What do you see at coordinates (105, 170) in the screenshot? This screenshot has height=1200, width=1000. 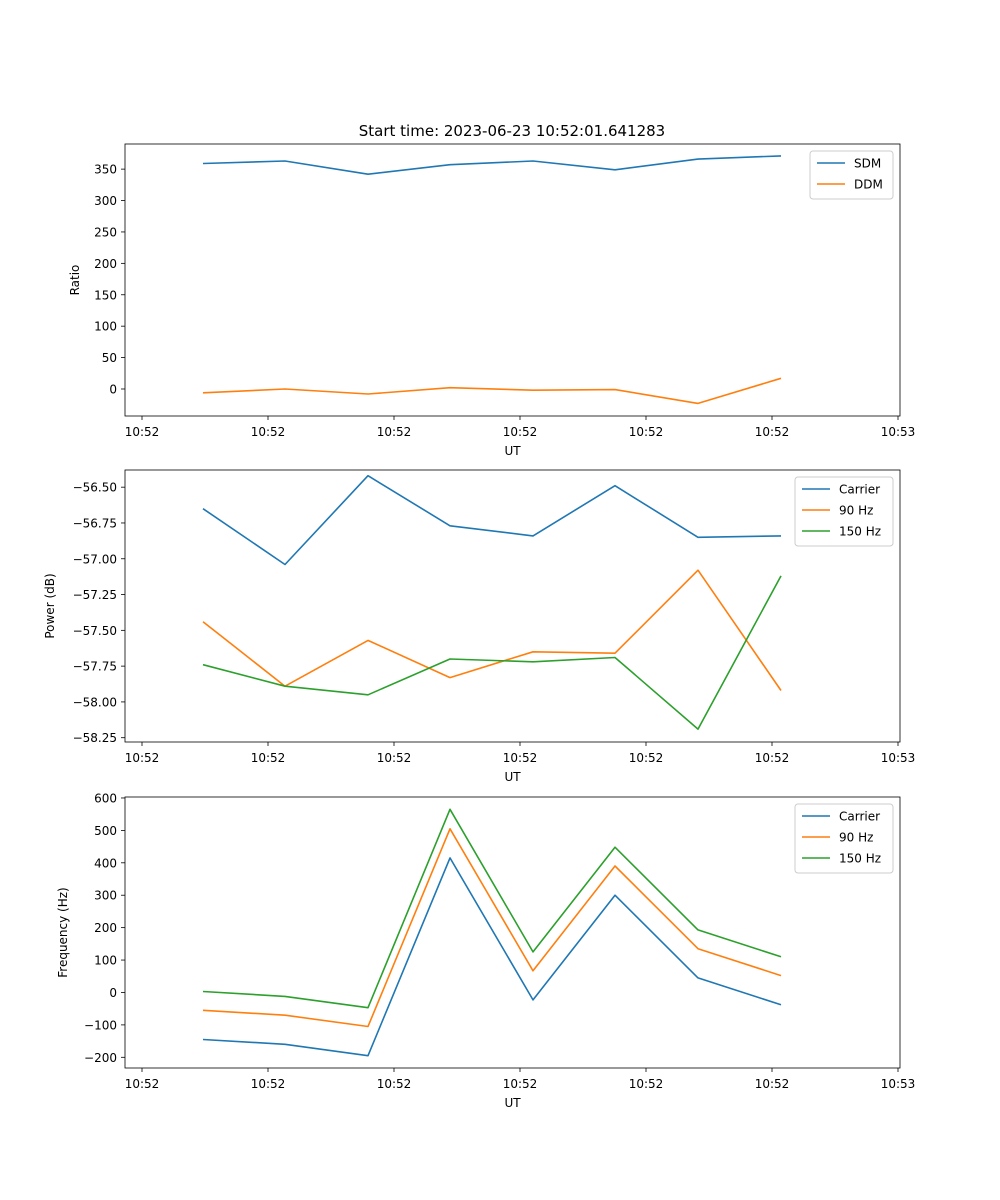 I see `y-tick-label: 350` at bounding box center [105, 170].